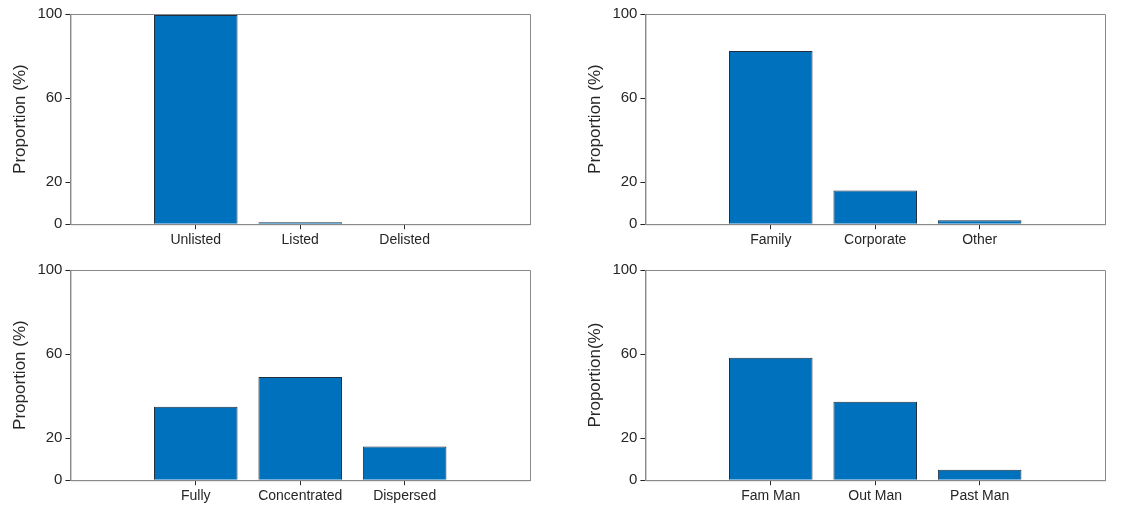 This screenshot has height=512, width=1135. I want to click on x-tick-label: Unlisted, so click(196, 239).